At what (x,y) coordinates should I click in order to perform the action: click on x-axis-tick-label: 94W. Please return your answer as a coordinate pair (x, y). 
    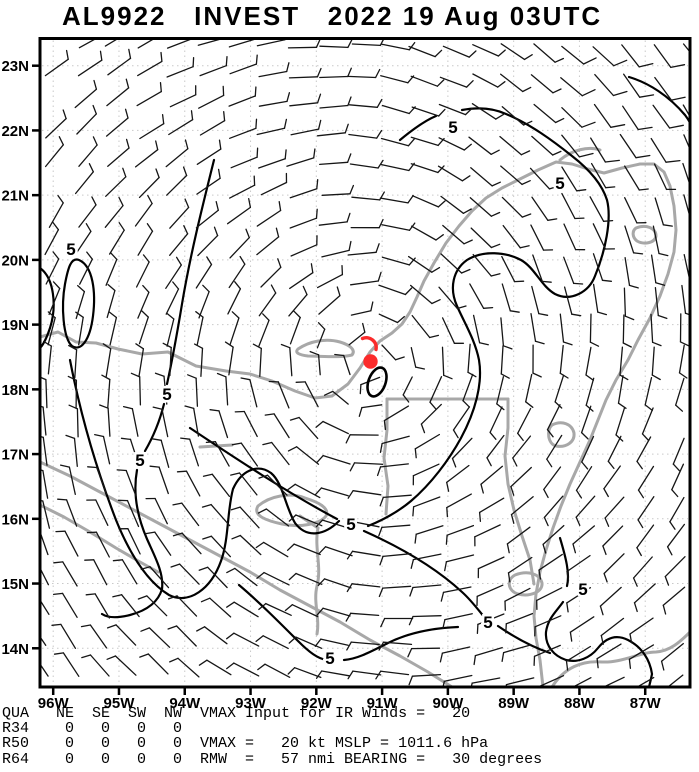
    Looking at the image, I should click on (185, 703).